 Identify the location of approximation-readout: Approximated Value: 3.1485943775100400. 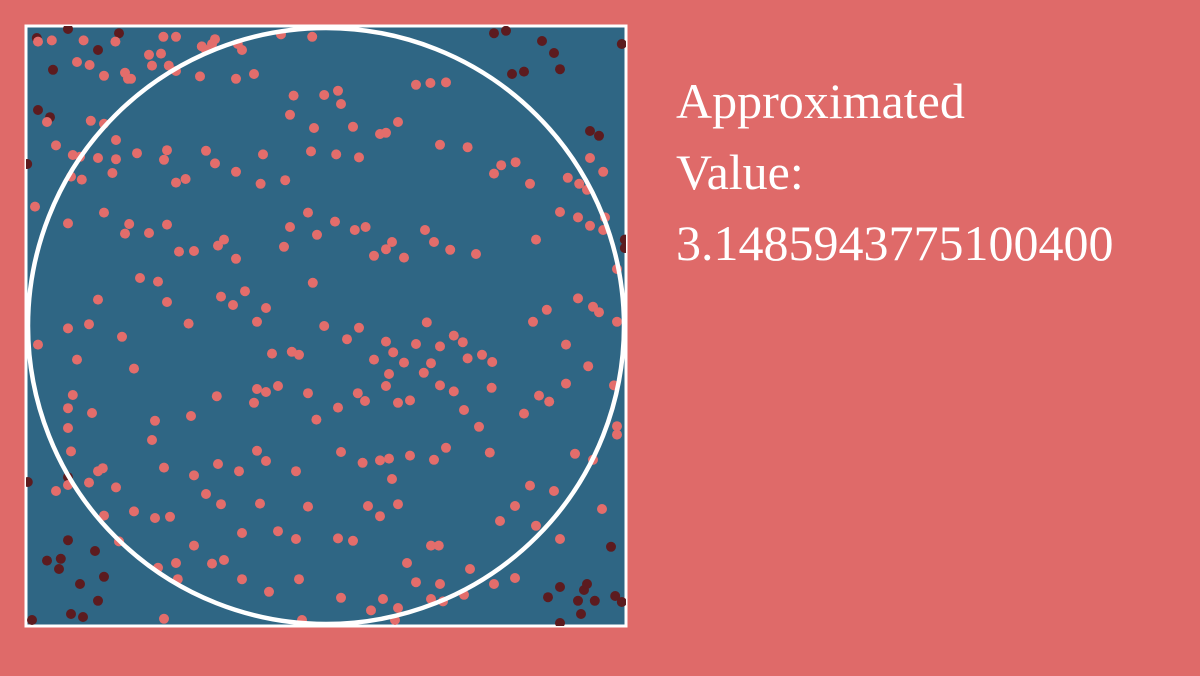
(936, 172).